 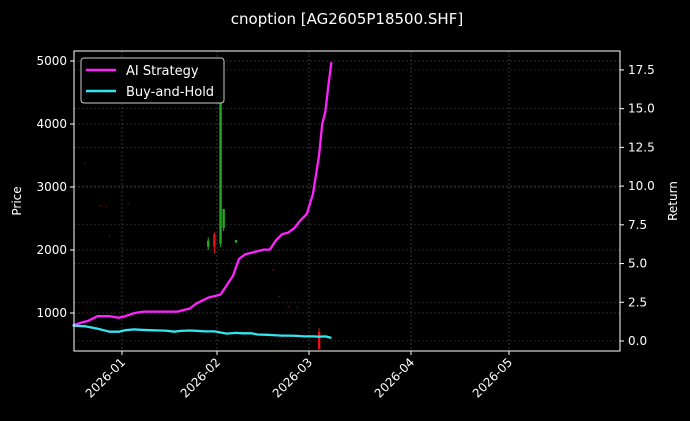 I want to click on y-right-tick-label: 12.5, so click(x=641, y=147).